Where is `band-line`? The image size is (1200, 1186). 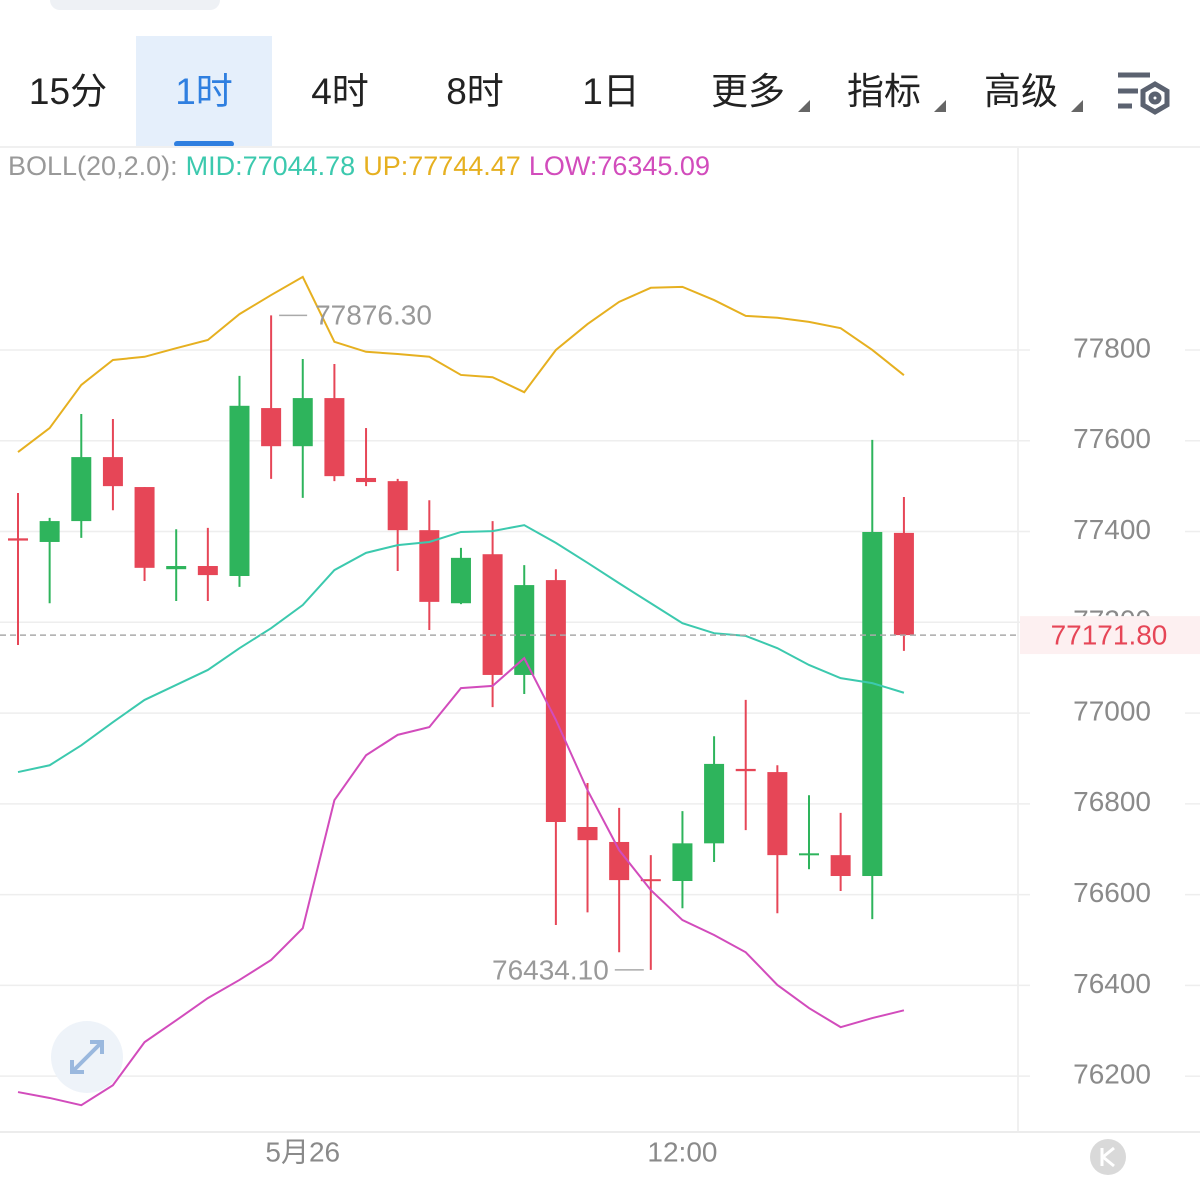
band-line is located at coordinates (461, 364).